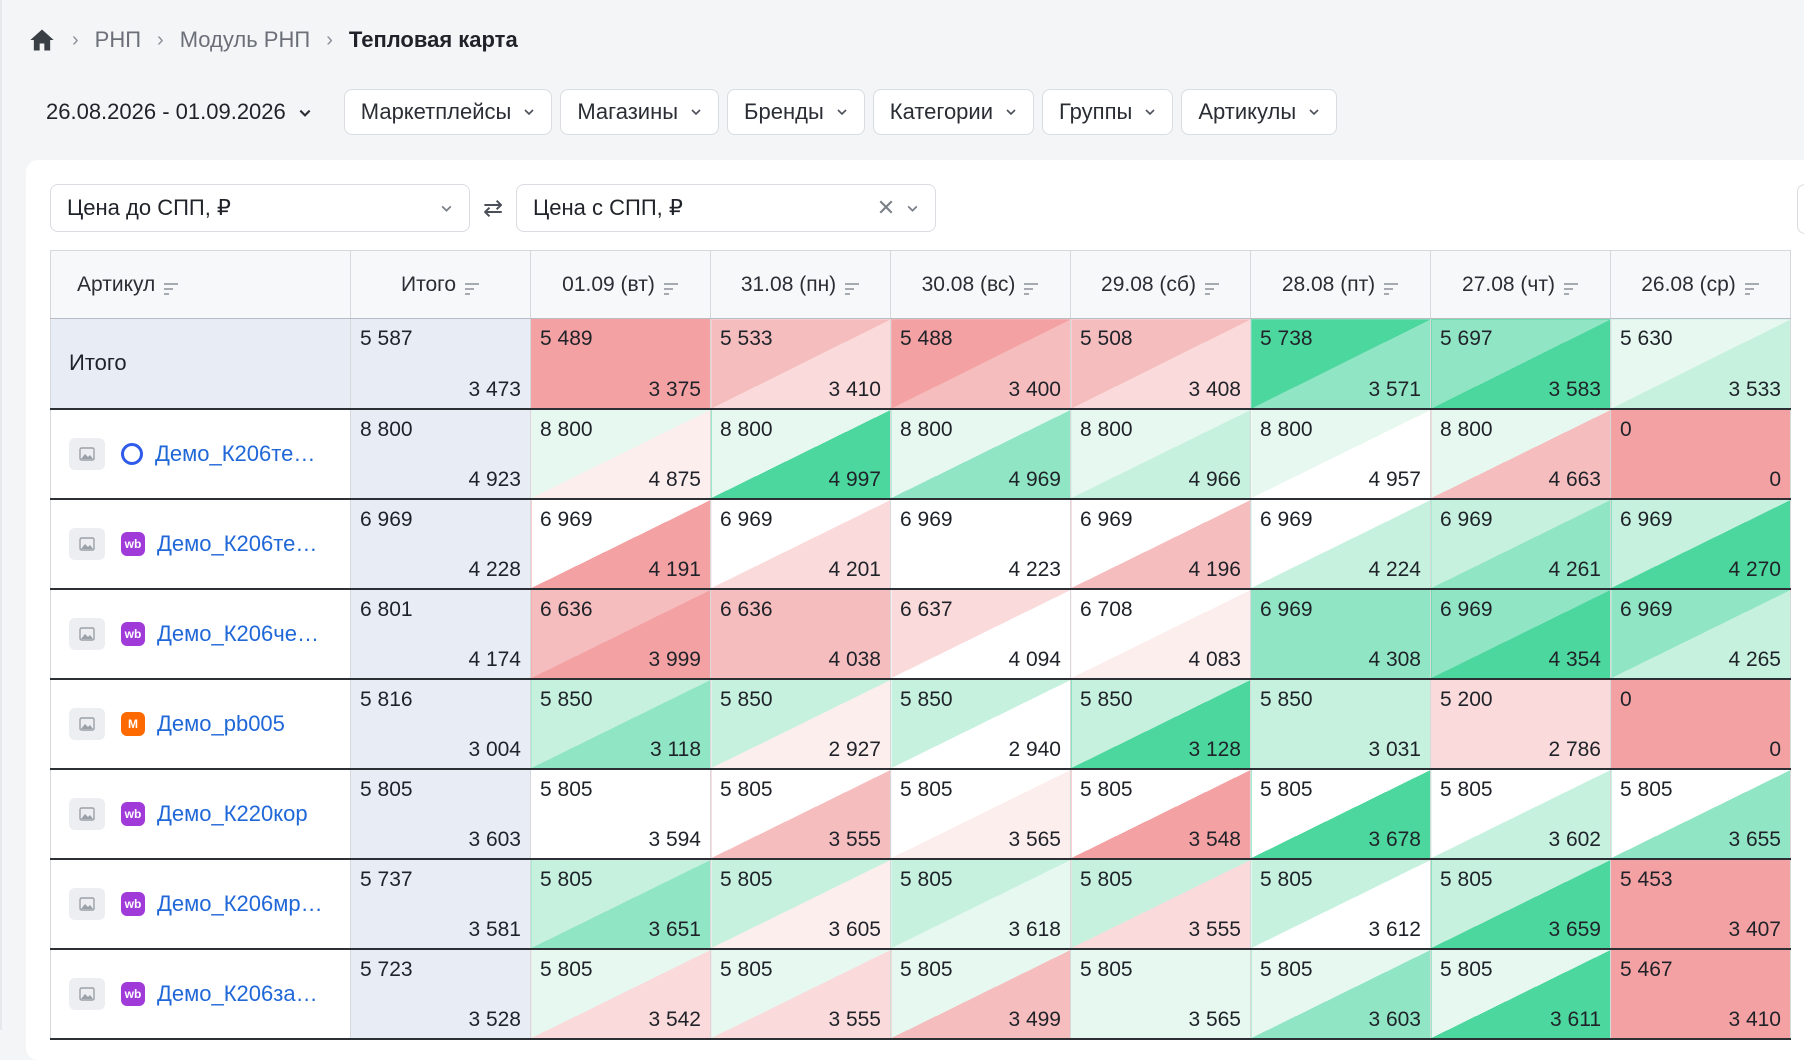 This screenshot has height=1060, width=1804. Describe the element at coordinates (178, 112) in the screenshot. I see `date-range-picker: 26.08.2026 - 01.09.2026` at that location.